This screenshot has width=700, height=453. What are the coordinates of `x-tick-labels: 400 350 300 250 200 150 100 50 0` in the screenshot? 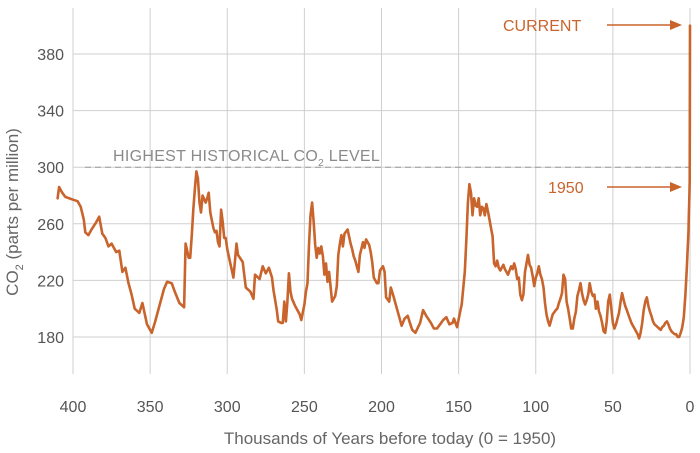 It's located at (377, 407).